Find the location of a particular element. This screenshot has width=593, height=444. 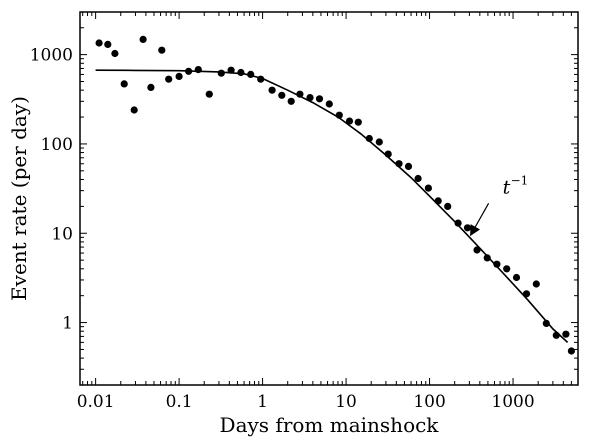

x-tick-label: 1000 is located at coordinates (512, 402).